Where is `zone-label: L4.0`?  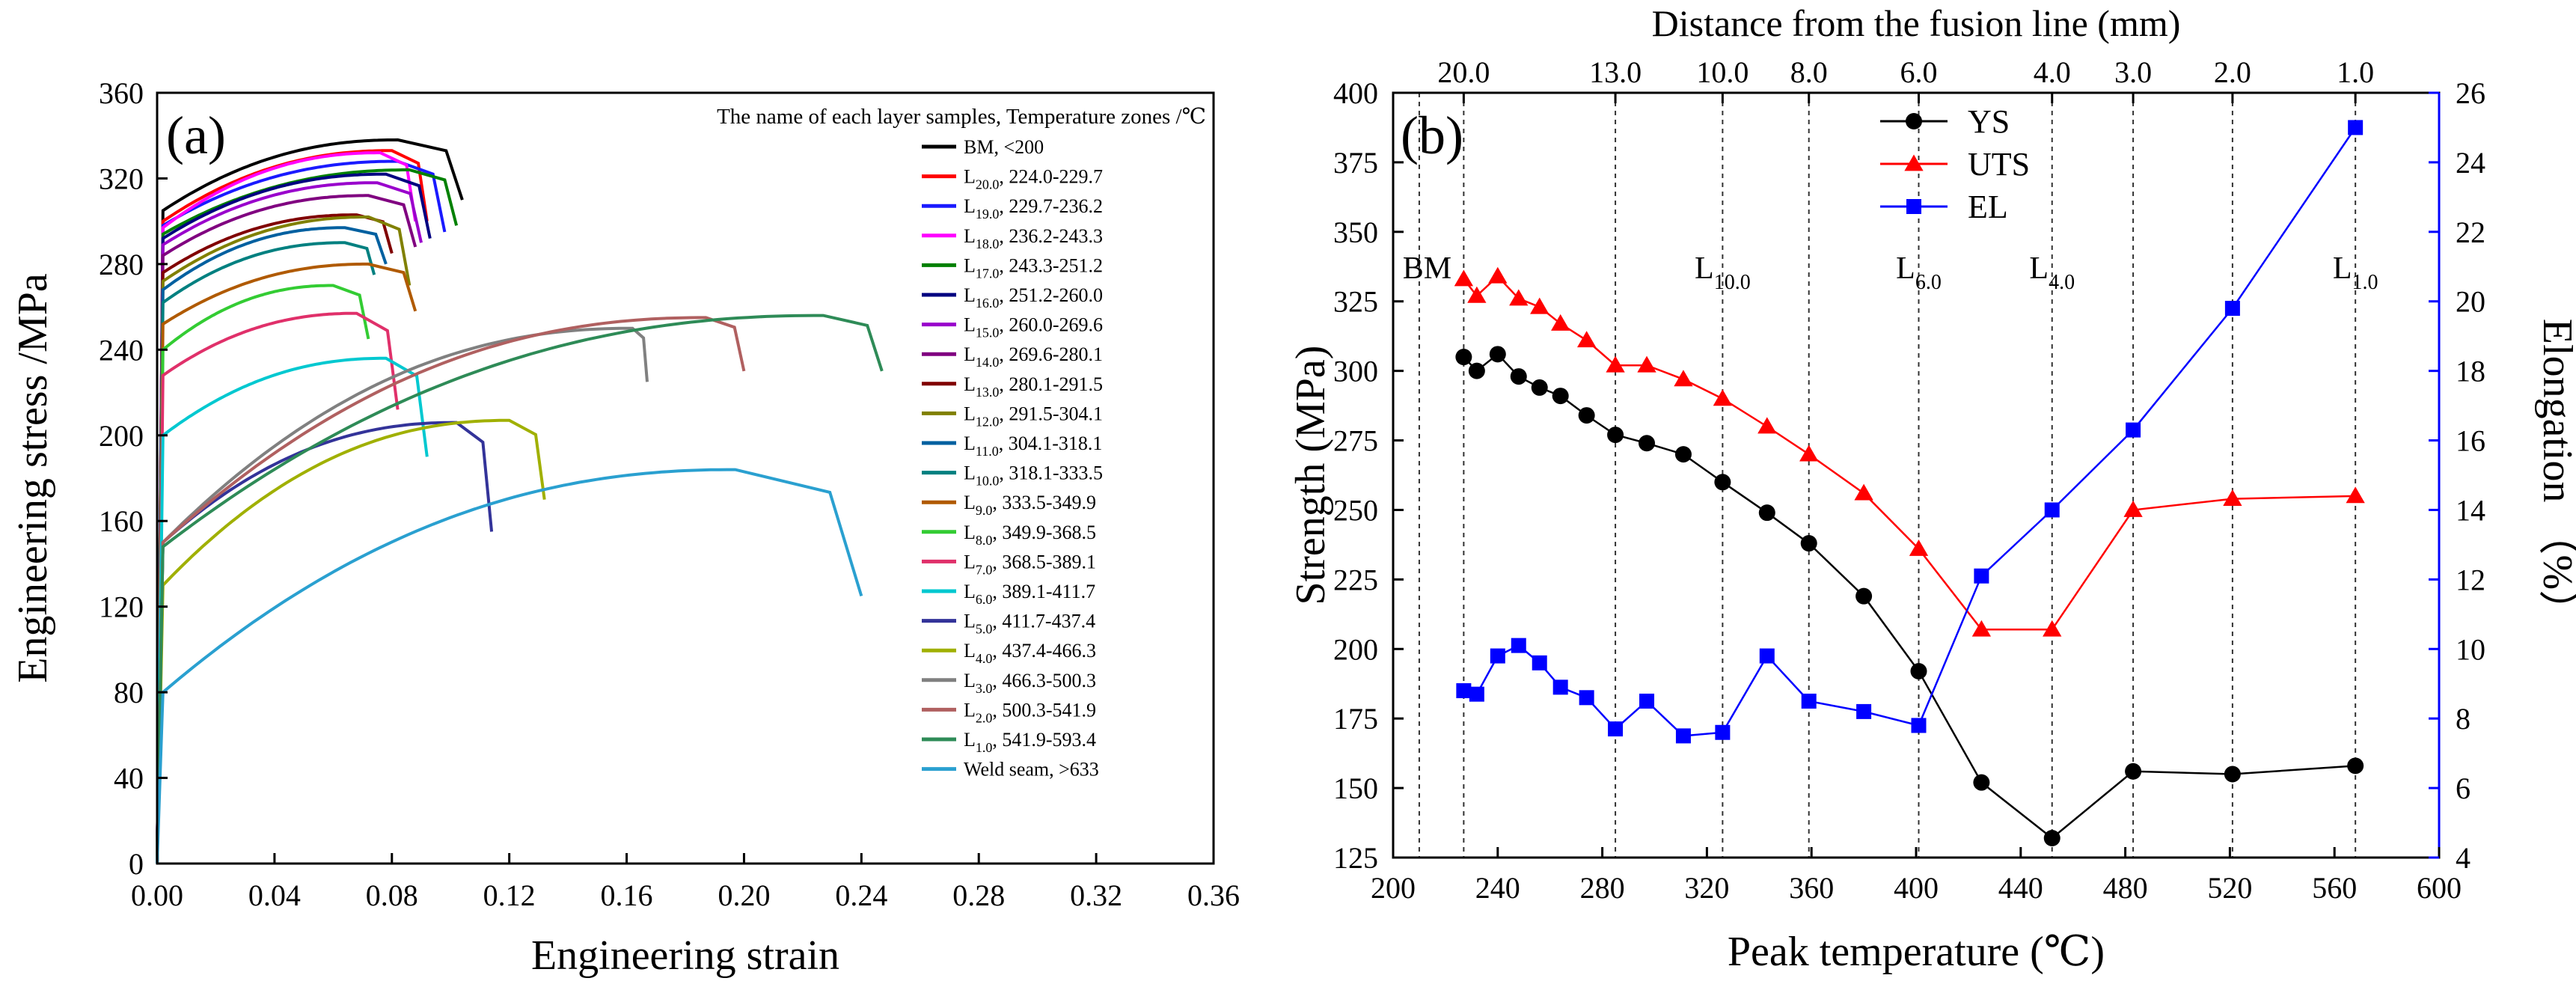 zone-label: L4.0 is located at coordinates (2052, 272).